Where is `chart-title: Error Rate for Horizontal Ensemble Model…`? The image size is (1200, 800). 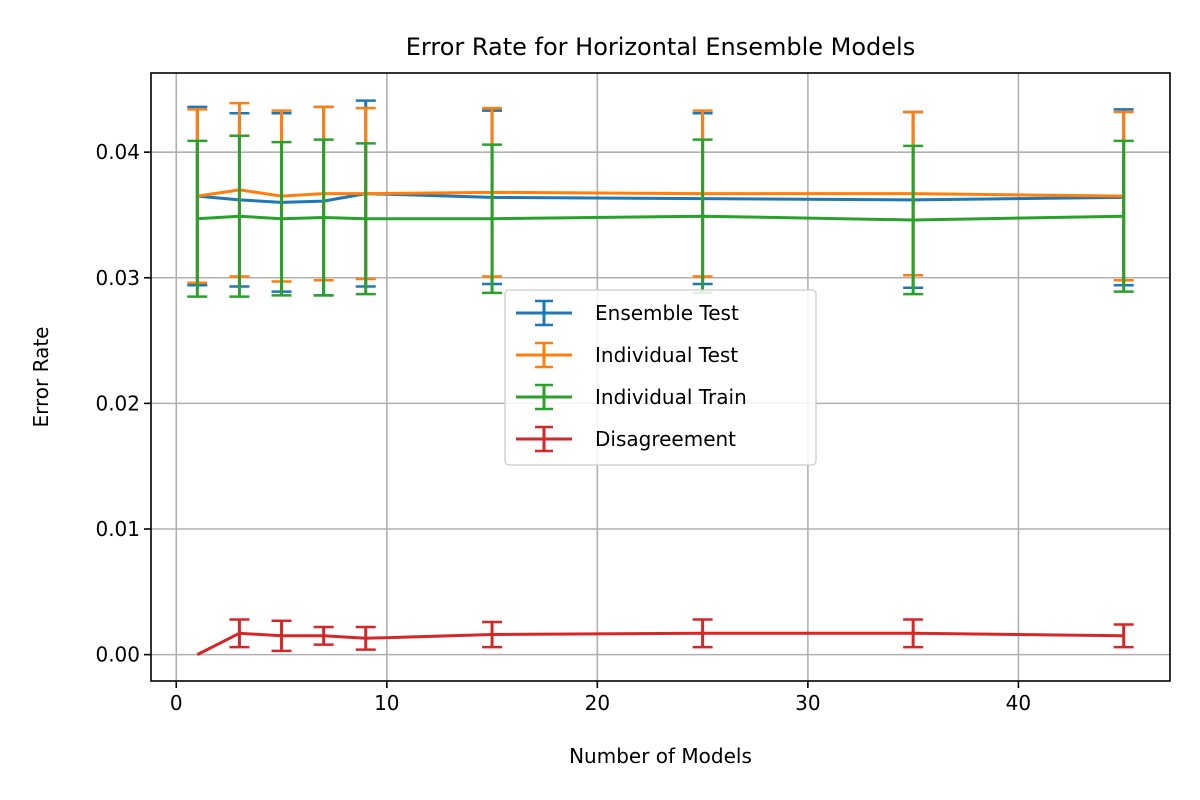 chart-title: Error Rate for Horizontal Ensemble Model… is located at coordinates (660, 47).